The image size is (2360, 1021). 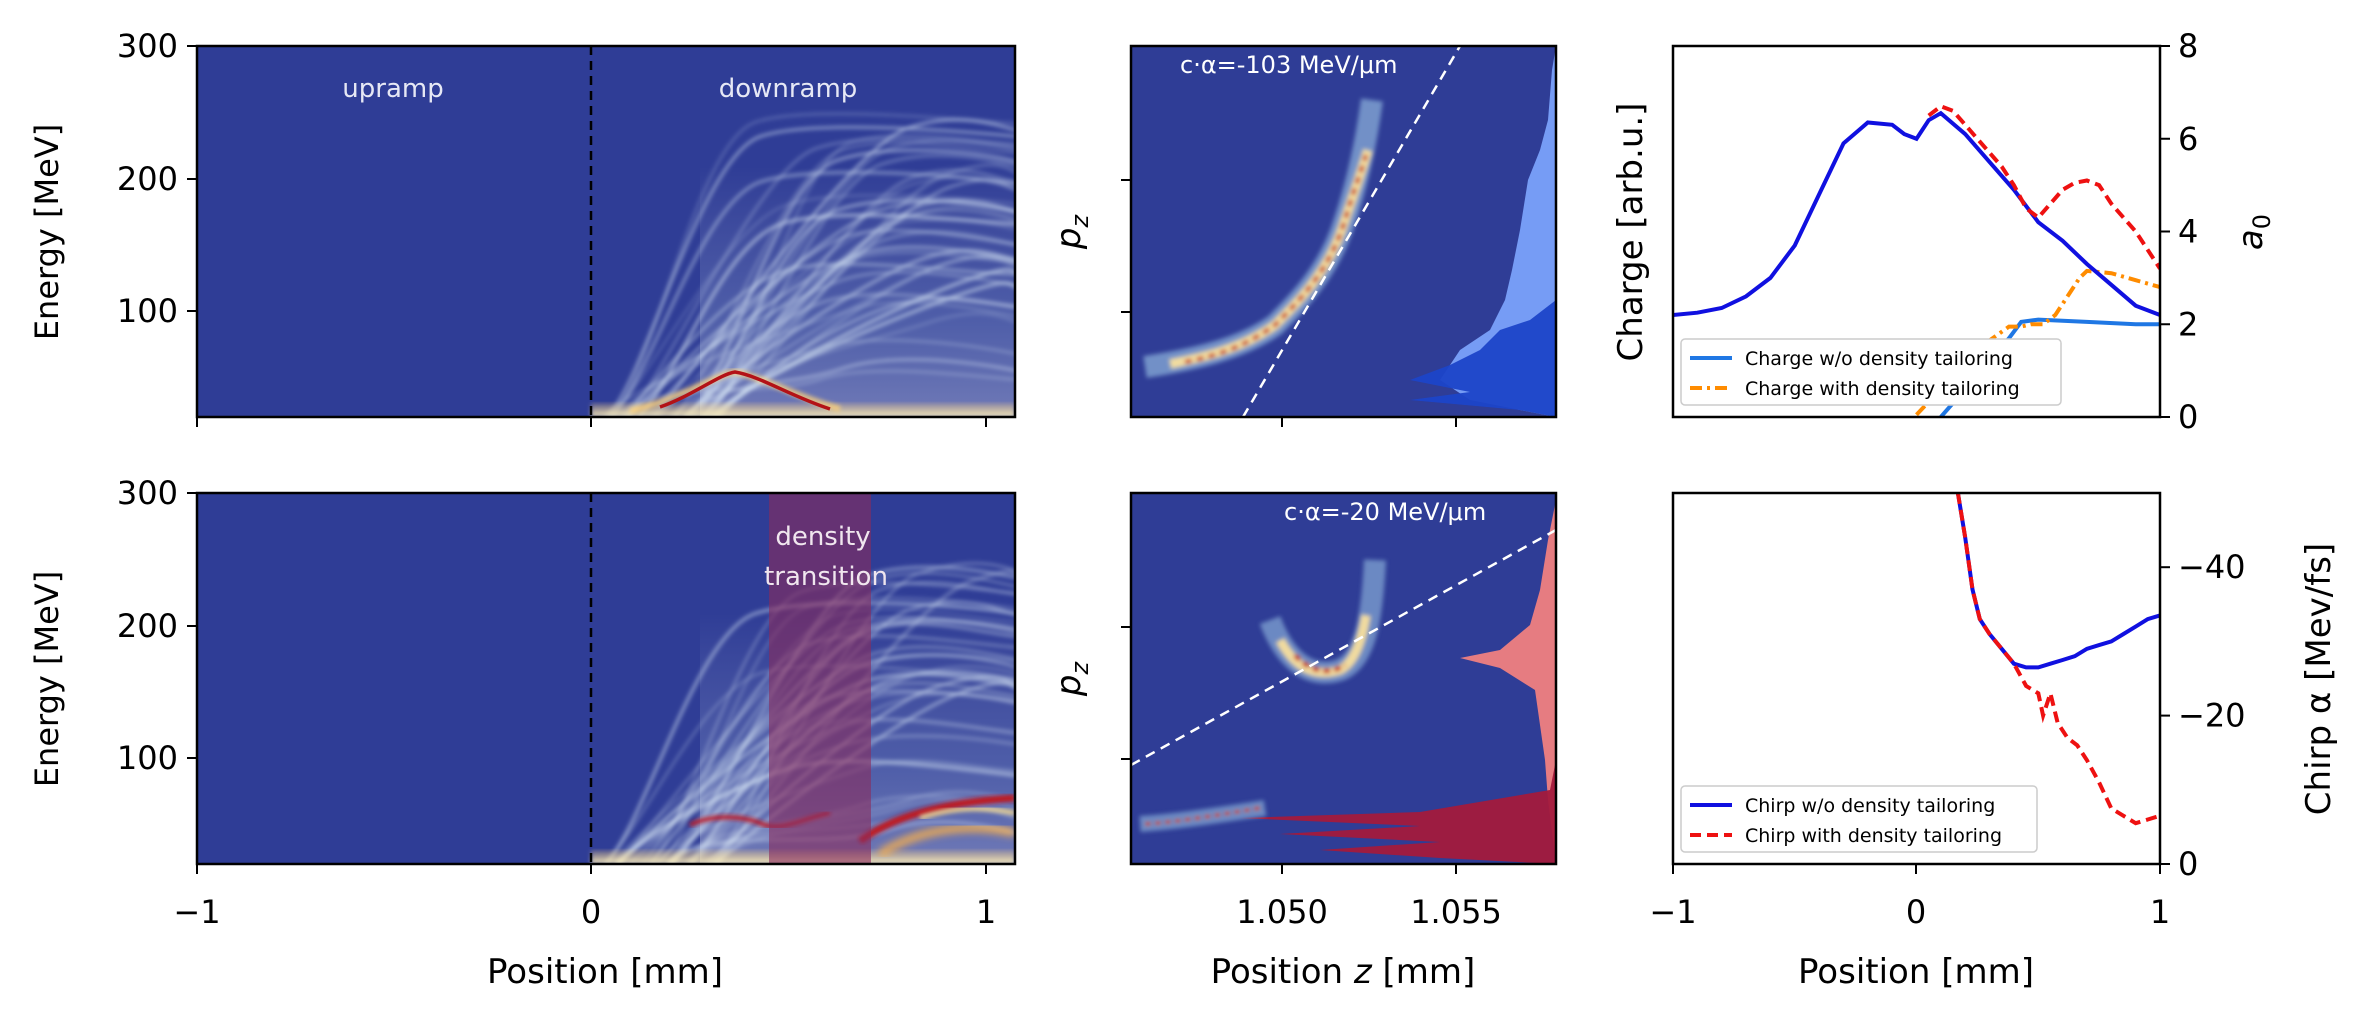 What do you see at coordinates (1873, 836) in the screenshot?
I see `legend-label: Chirp with density tailoring` at bounding box center [1873, 836].